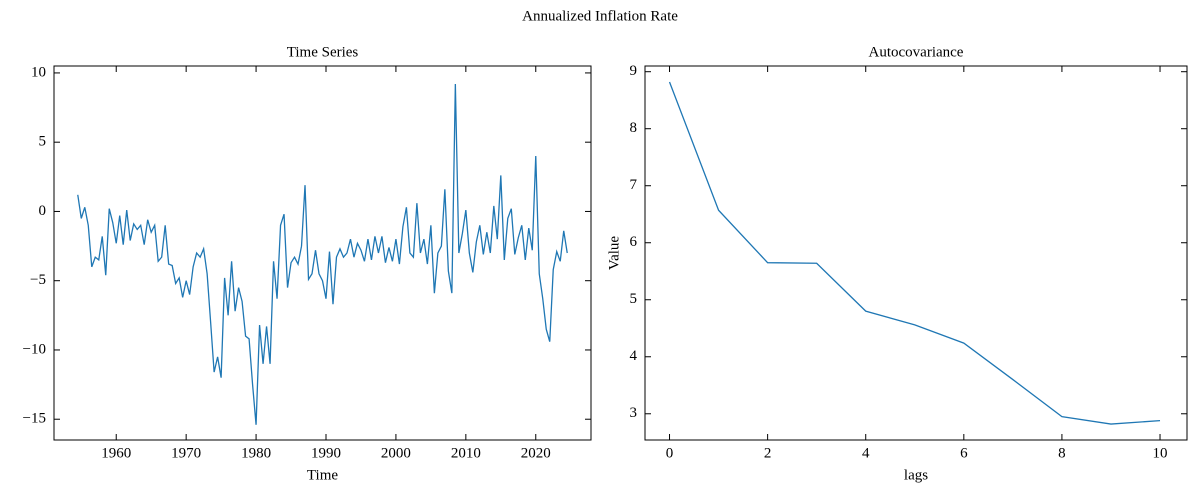  I want to click on x-tick-label: 2010, so click(466, 453).